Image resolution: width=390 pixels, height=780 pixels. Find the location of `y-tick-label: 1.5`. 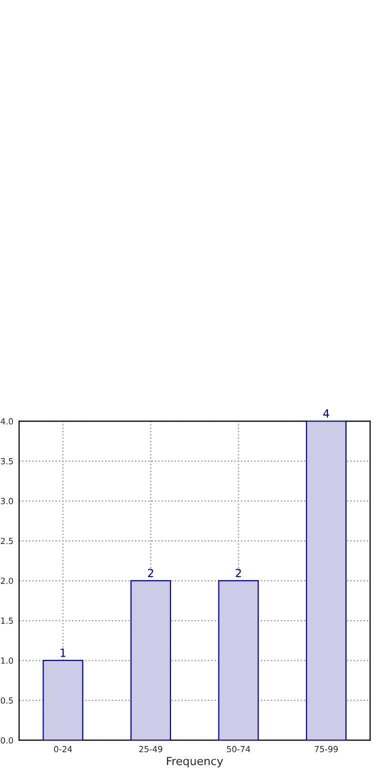

y-tick-label: 1.5 is located at coordinates (7, 621).